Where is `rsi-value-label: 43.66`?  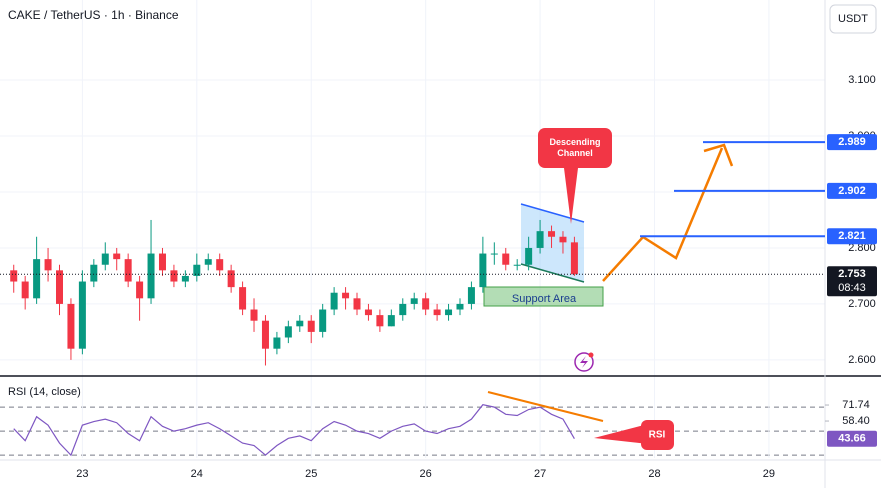 rsi-value-label: 43.66 is located at coordinates (852, 439).